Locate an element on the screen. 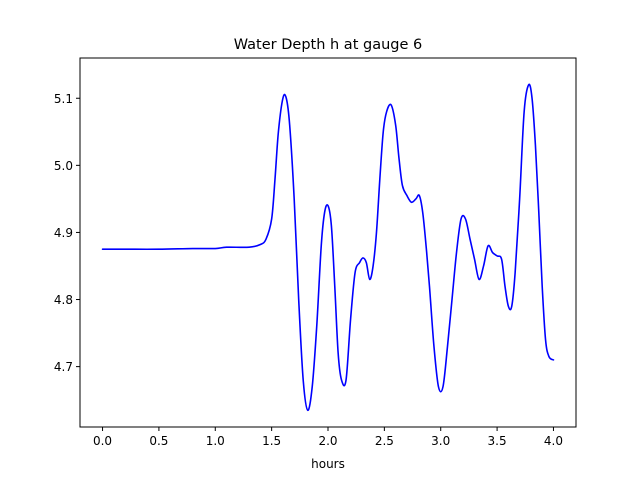 The height and width of the screenshot is (480, 640). x-tick-label: 3.5 is located at coordinates (497, 441).